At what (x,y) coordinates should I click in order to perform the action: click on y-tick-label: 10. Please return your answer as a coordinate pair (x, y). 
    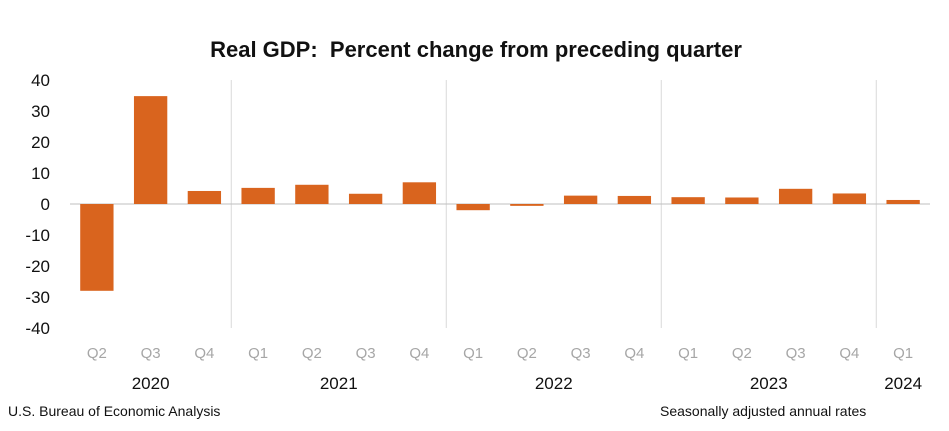
    Looking at the image, I should click on (40, 173).